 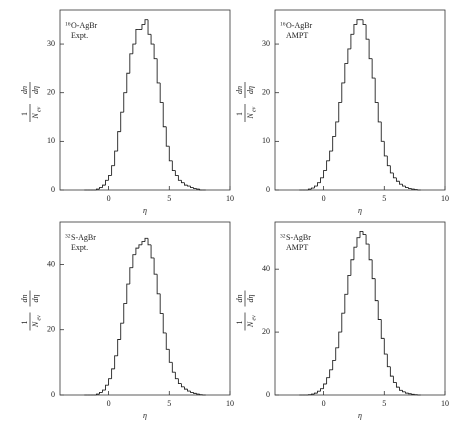 What do you see at coordinates (299, 25) in the screenshot?
I see `annotation-text: O-AgBr` at bounding box center [299, 25].